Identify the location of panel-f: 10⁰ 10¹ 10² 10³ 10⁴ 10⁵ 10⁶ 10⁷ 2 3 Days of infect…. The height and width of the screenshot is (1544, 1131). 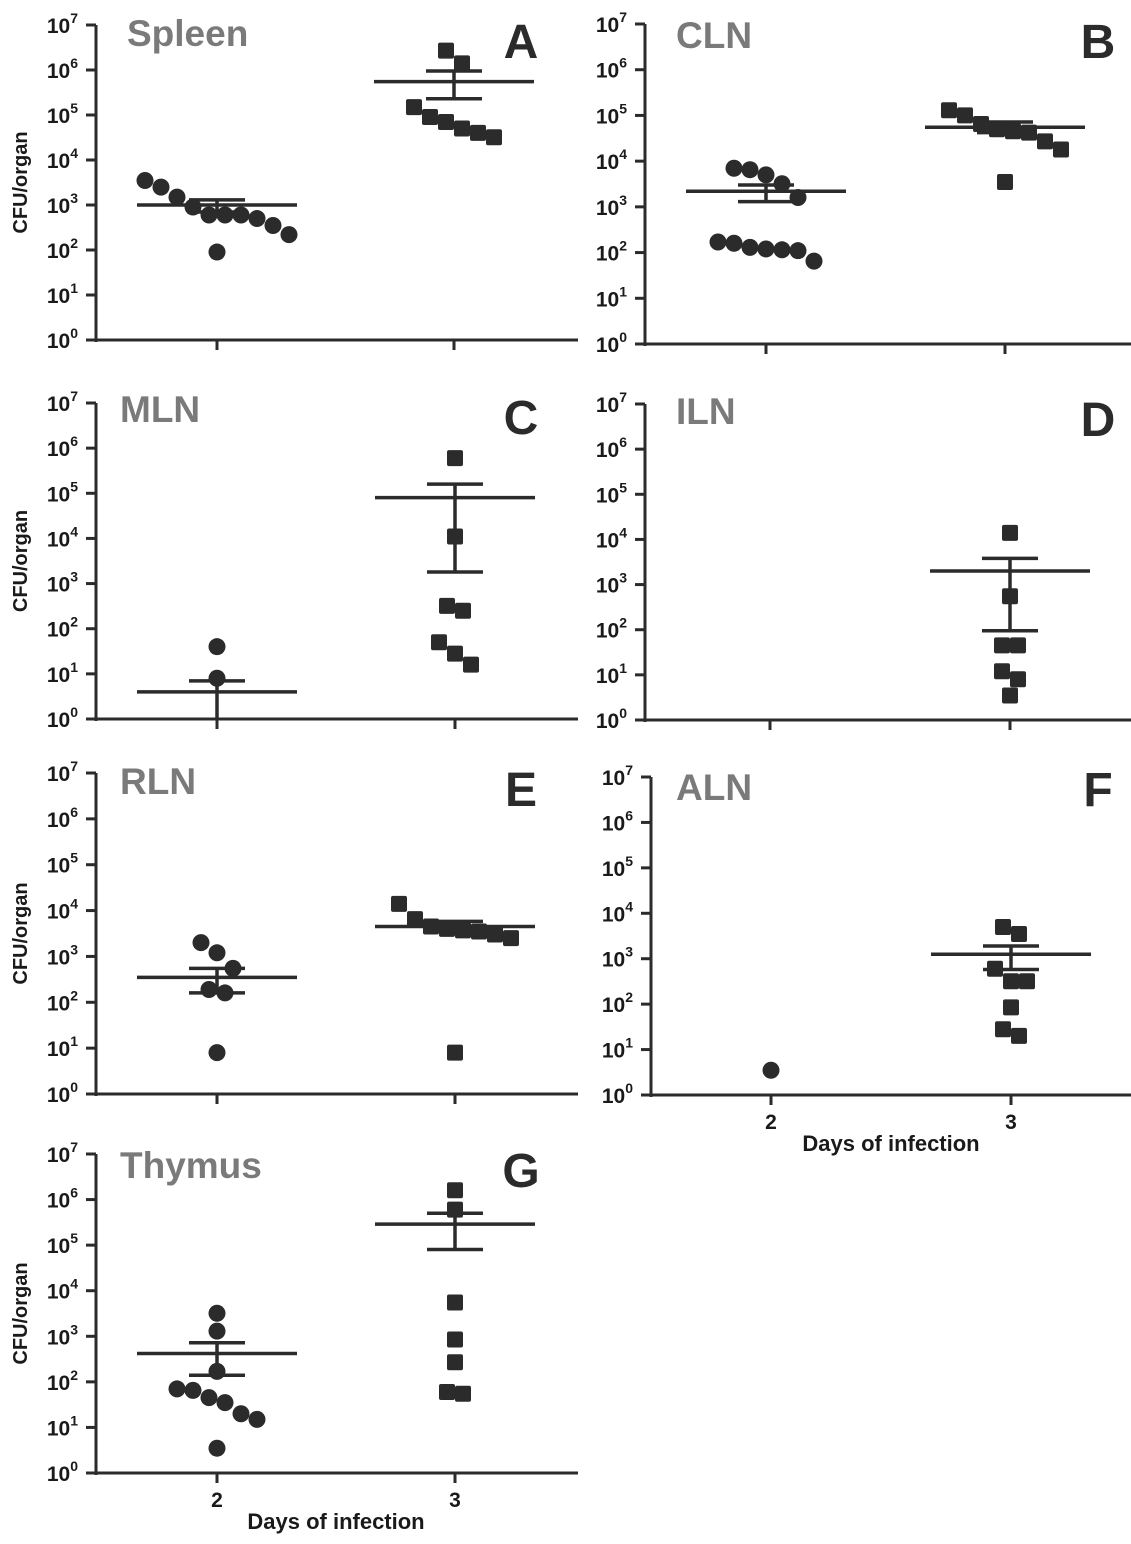
(866, 959).